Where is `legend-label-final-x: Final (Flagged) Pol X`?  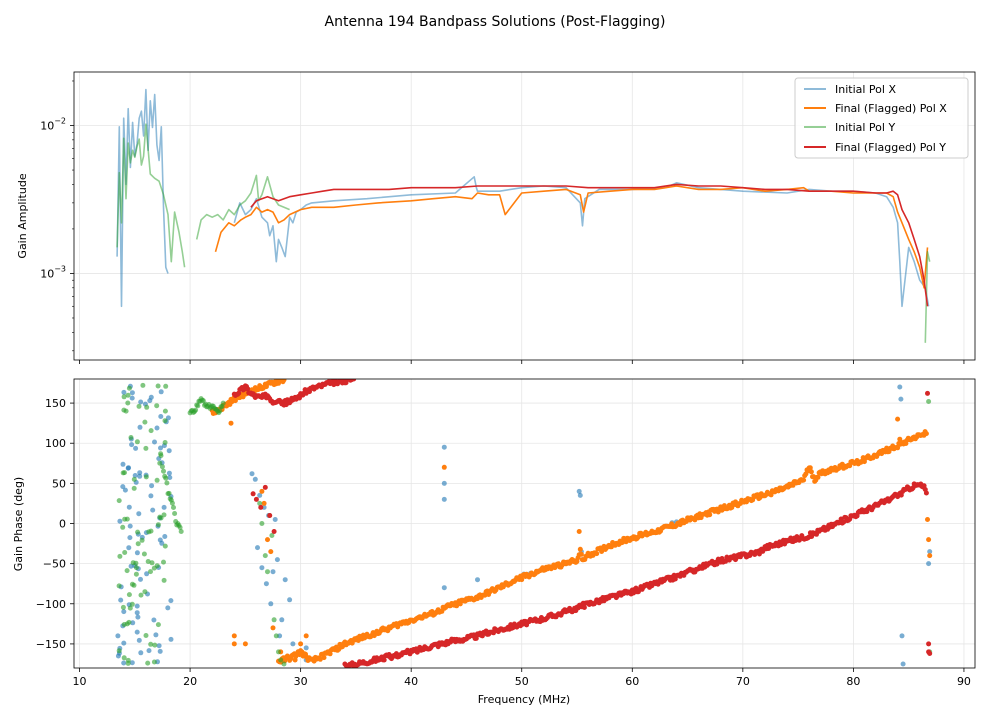 legend-label-final-x: Final (Flagged) Pol X is located at coordinates (891, 108).